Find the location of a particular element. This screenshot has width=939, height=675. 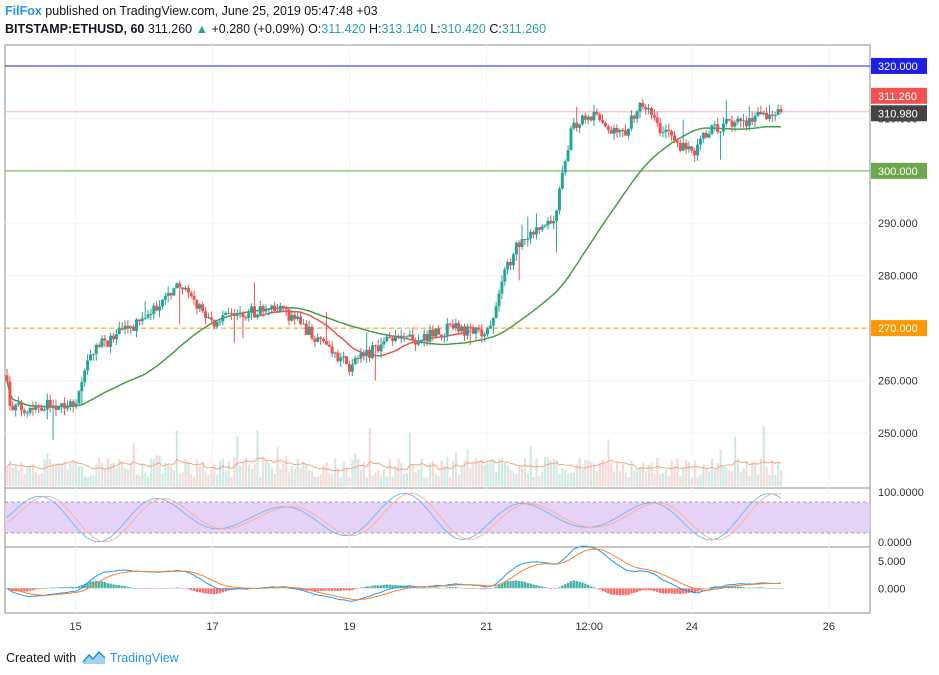

tradingview-link: TradingView is located at coordinates (144, 658).